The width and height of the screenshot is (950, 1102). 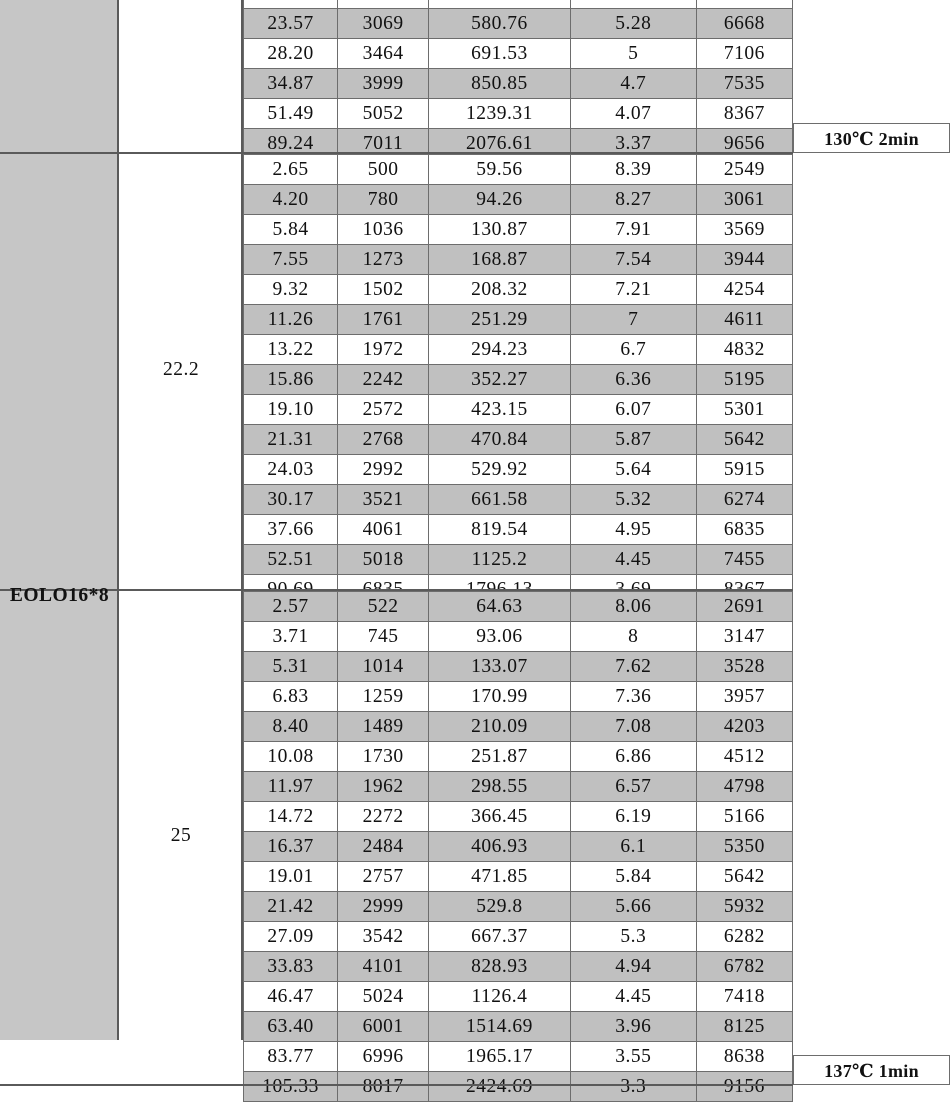 What do you see at coordinates (499, 816) in the screenshot?
I see `table-cell-c3: 366.45` at bounding box center [499, 816].